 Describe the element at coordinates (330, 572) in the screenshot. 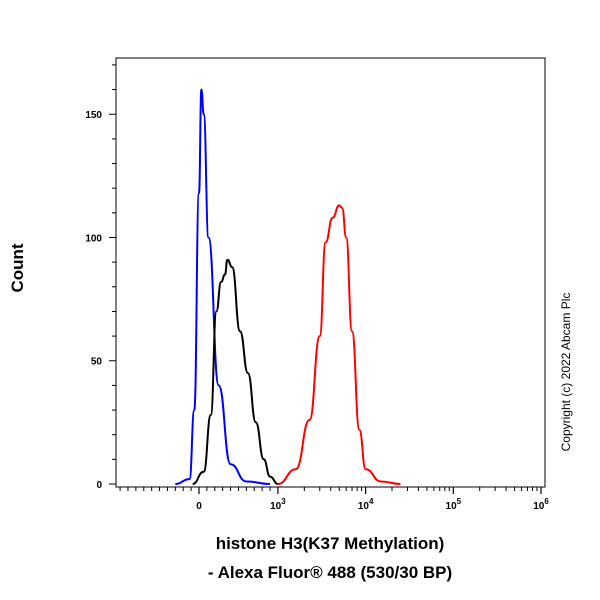

I see `x-axis-label-line2: - Alexa Fluor® 488 (530/30 BP)` at that location.